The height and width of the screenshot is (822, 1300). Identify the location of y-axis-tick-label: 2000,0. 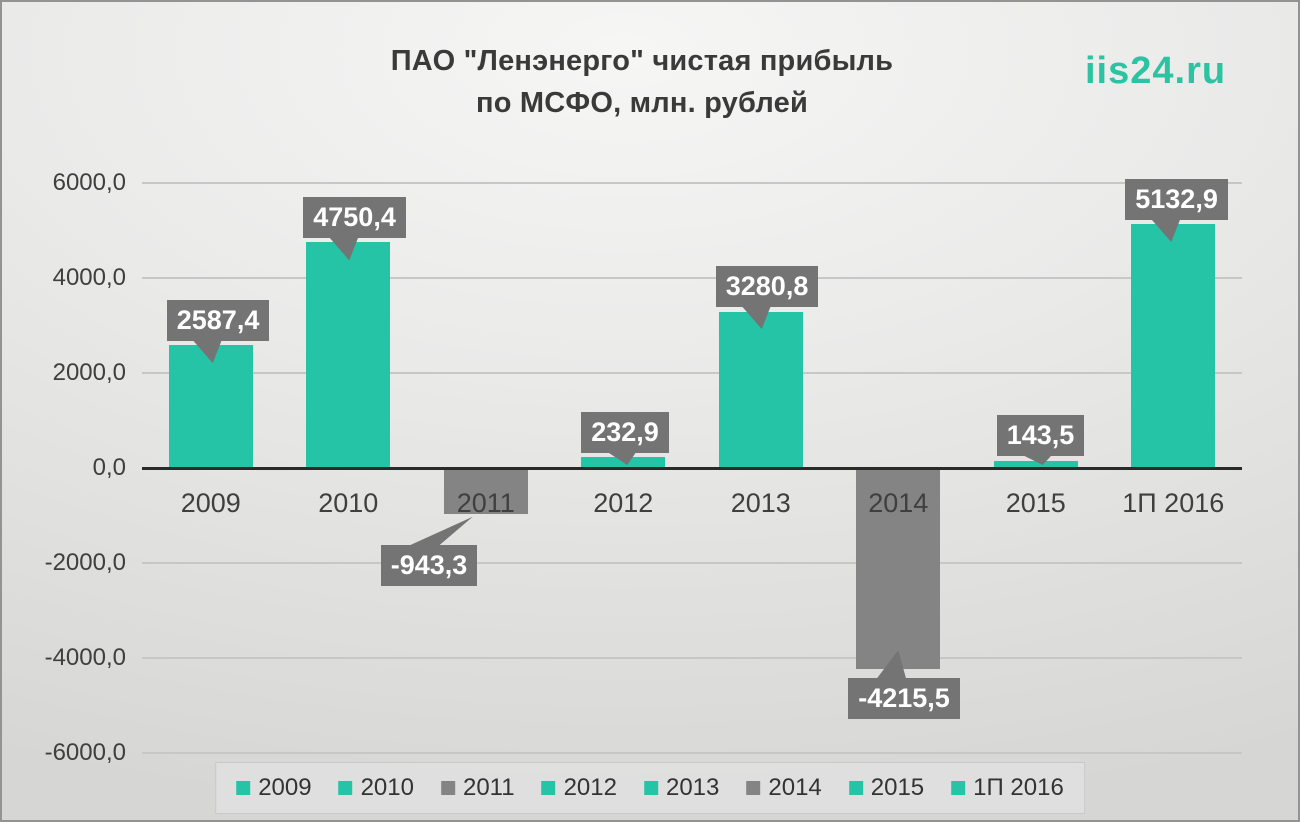
(89, 372).